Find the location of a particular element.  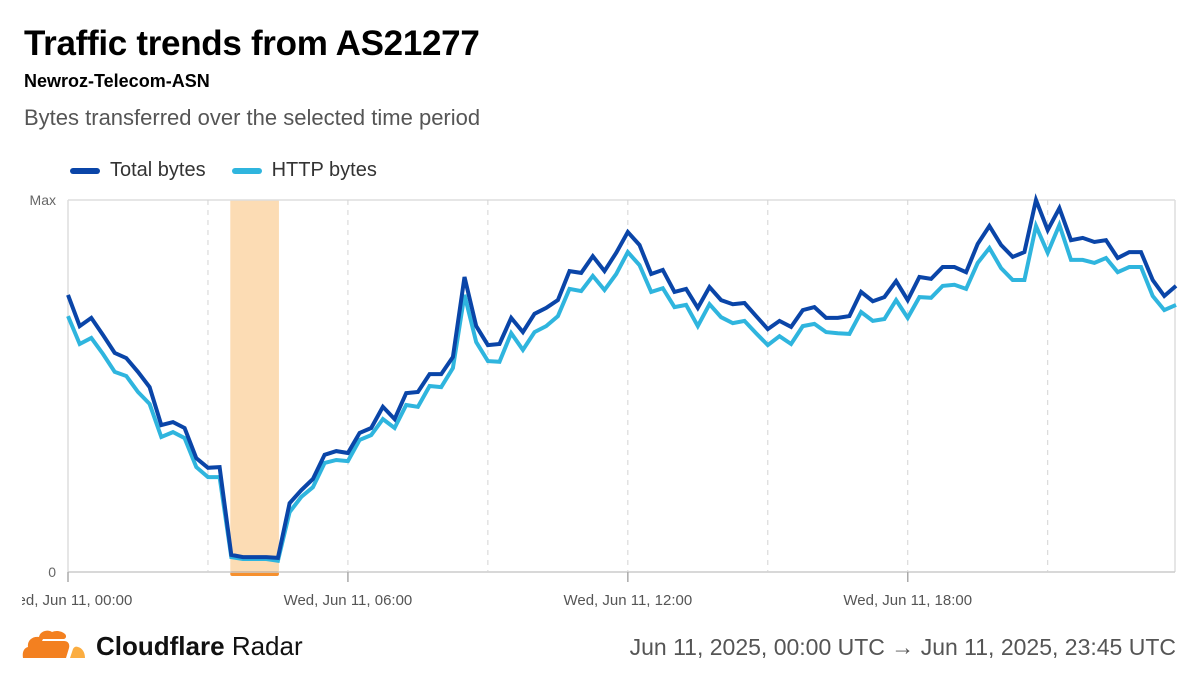

legend-label-http: HTTP bytes is located at coordinates (324, 170).